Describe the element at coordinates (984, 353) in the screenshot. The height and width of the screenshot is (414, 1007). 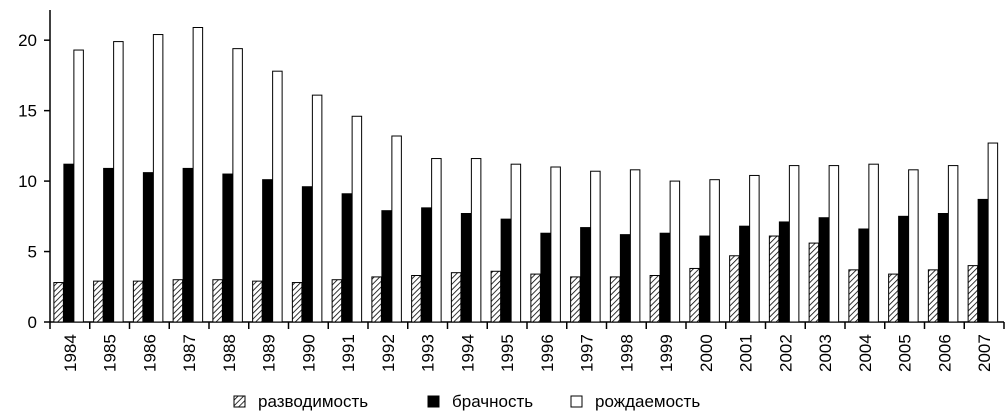
I see `x-tick-label: 2007` at that location.